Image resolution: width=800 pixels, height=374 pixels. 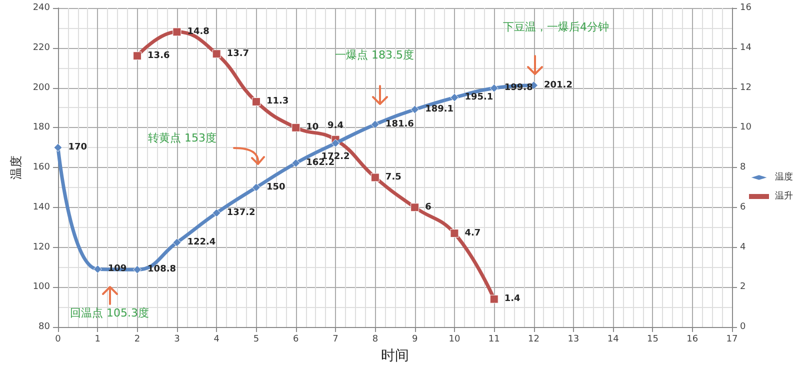 I want to click on y-tick-label: 200, so click(x=41, y=87).